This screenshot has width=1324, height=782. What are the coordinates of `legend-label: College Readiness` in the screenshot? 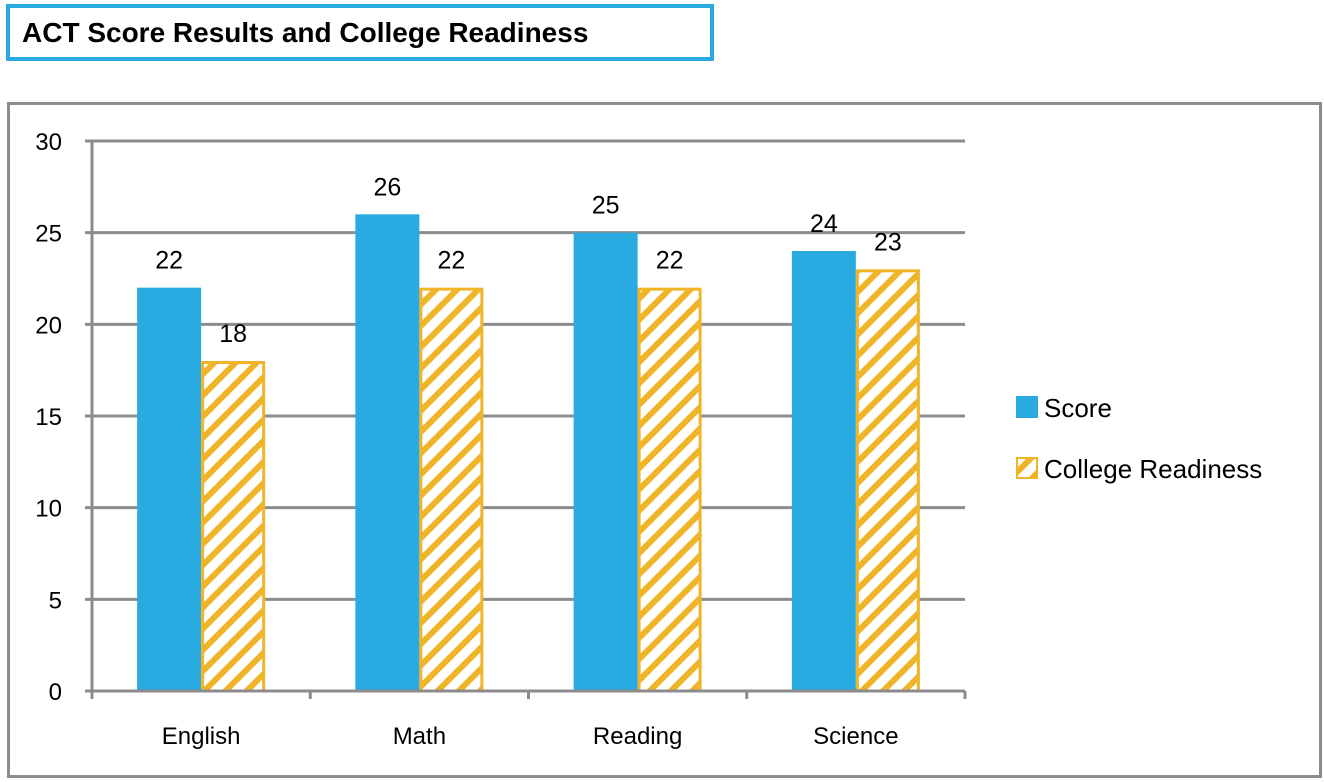 It's located at (1153, 469).